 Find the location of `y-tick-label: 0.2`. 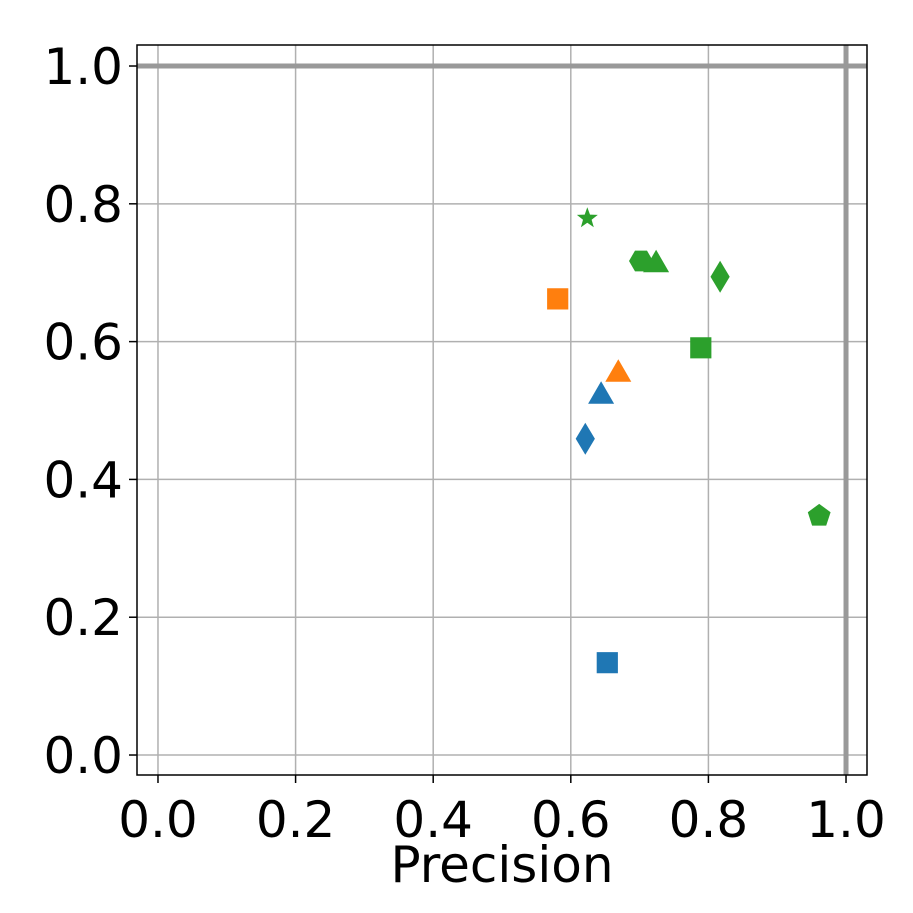

y-tick-label: 0.2 is located at coordinates (83, 618).